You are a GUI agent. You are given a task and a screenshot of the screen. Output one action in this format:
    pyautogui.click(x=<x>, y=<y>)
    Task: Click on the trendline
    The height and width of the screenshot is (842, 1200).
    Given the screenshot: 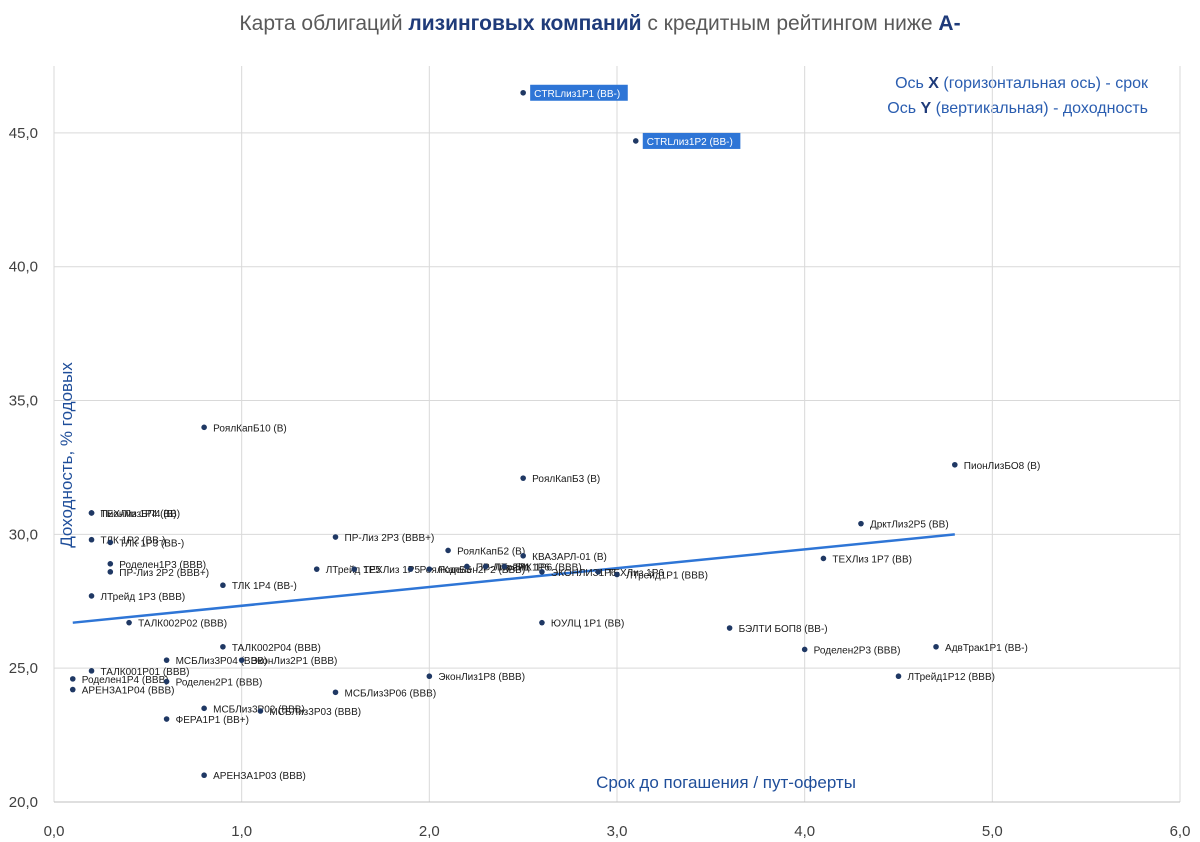 What is the action you would take?
    pyautogui.click(x=513, y=578)
    